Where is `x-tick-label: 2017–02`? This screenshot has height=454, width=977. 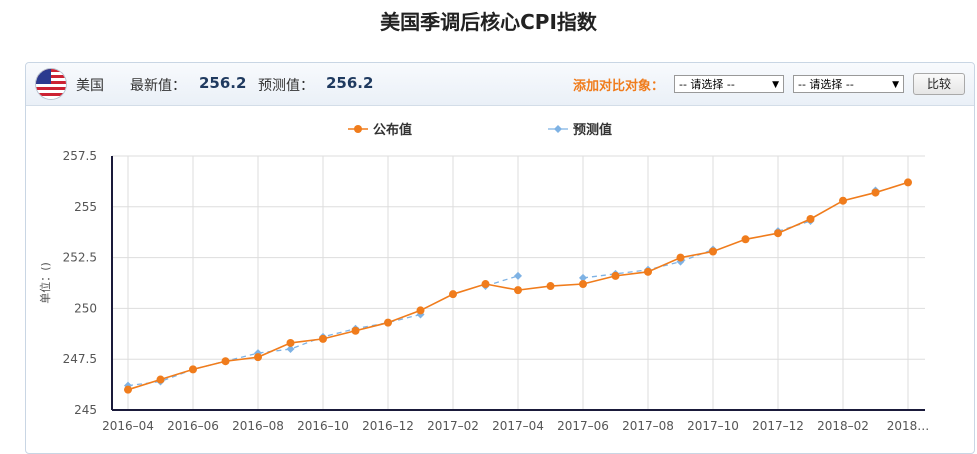
x-tick-label: 2017–02 is located at coordinates (453, 426).